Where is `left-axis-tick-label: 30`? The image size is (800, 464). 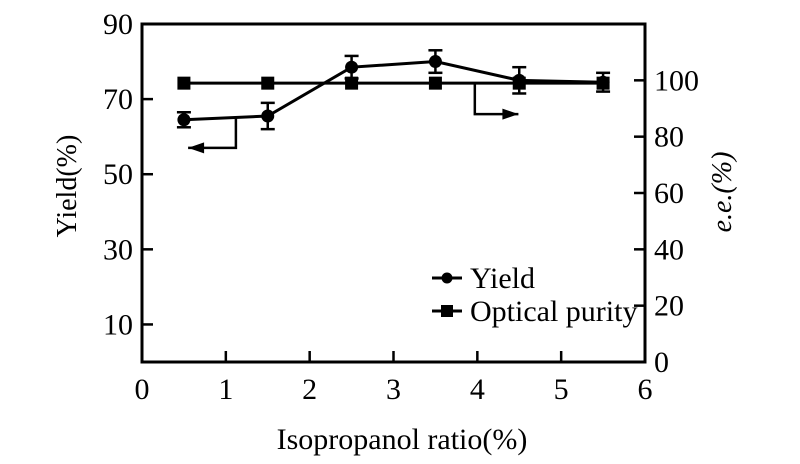 left-axis-tick-label: 30 is located at coordinates (118, 249).